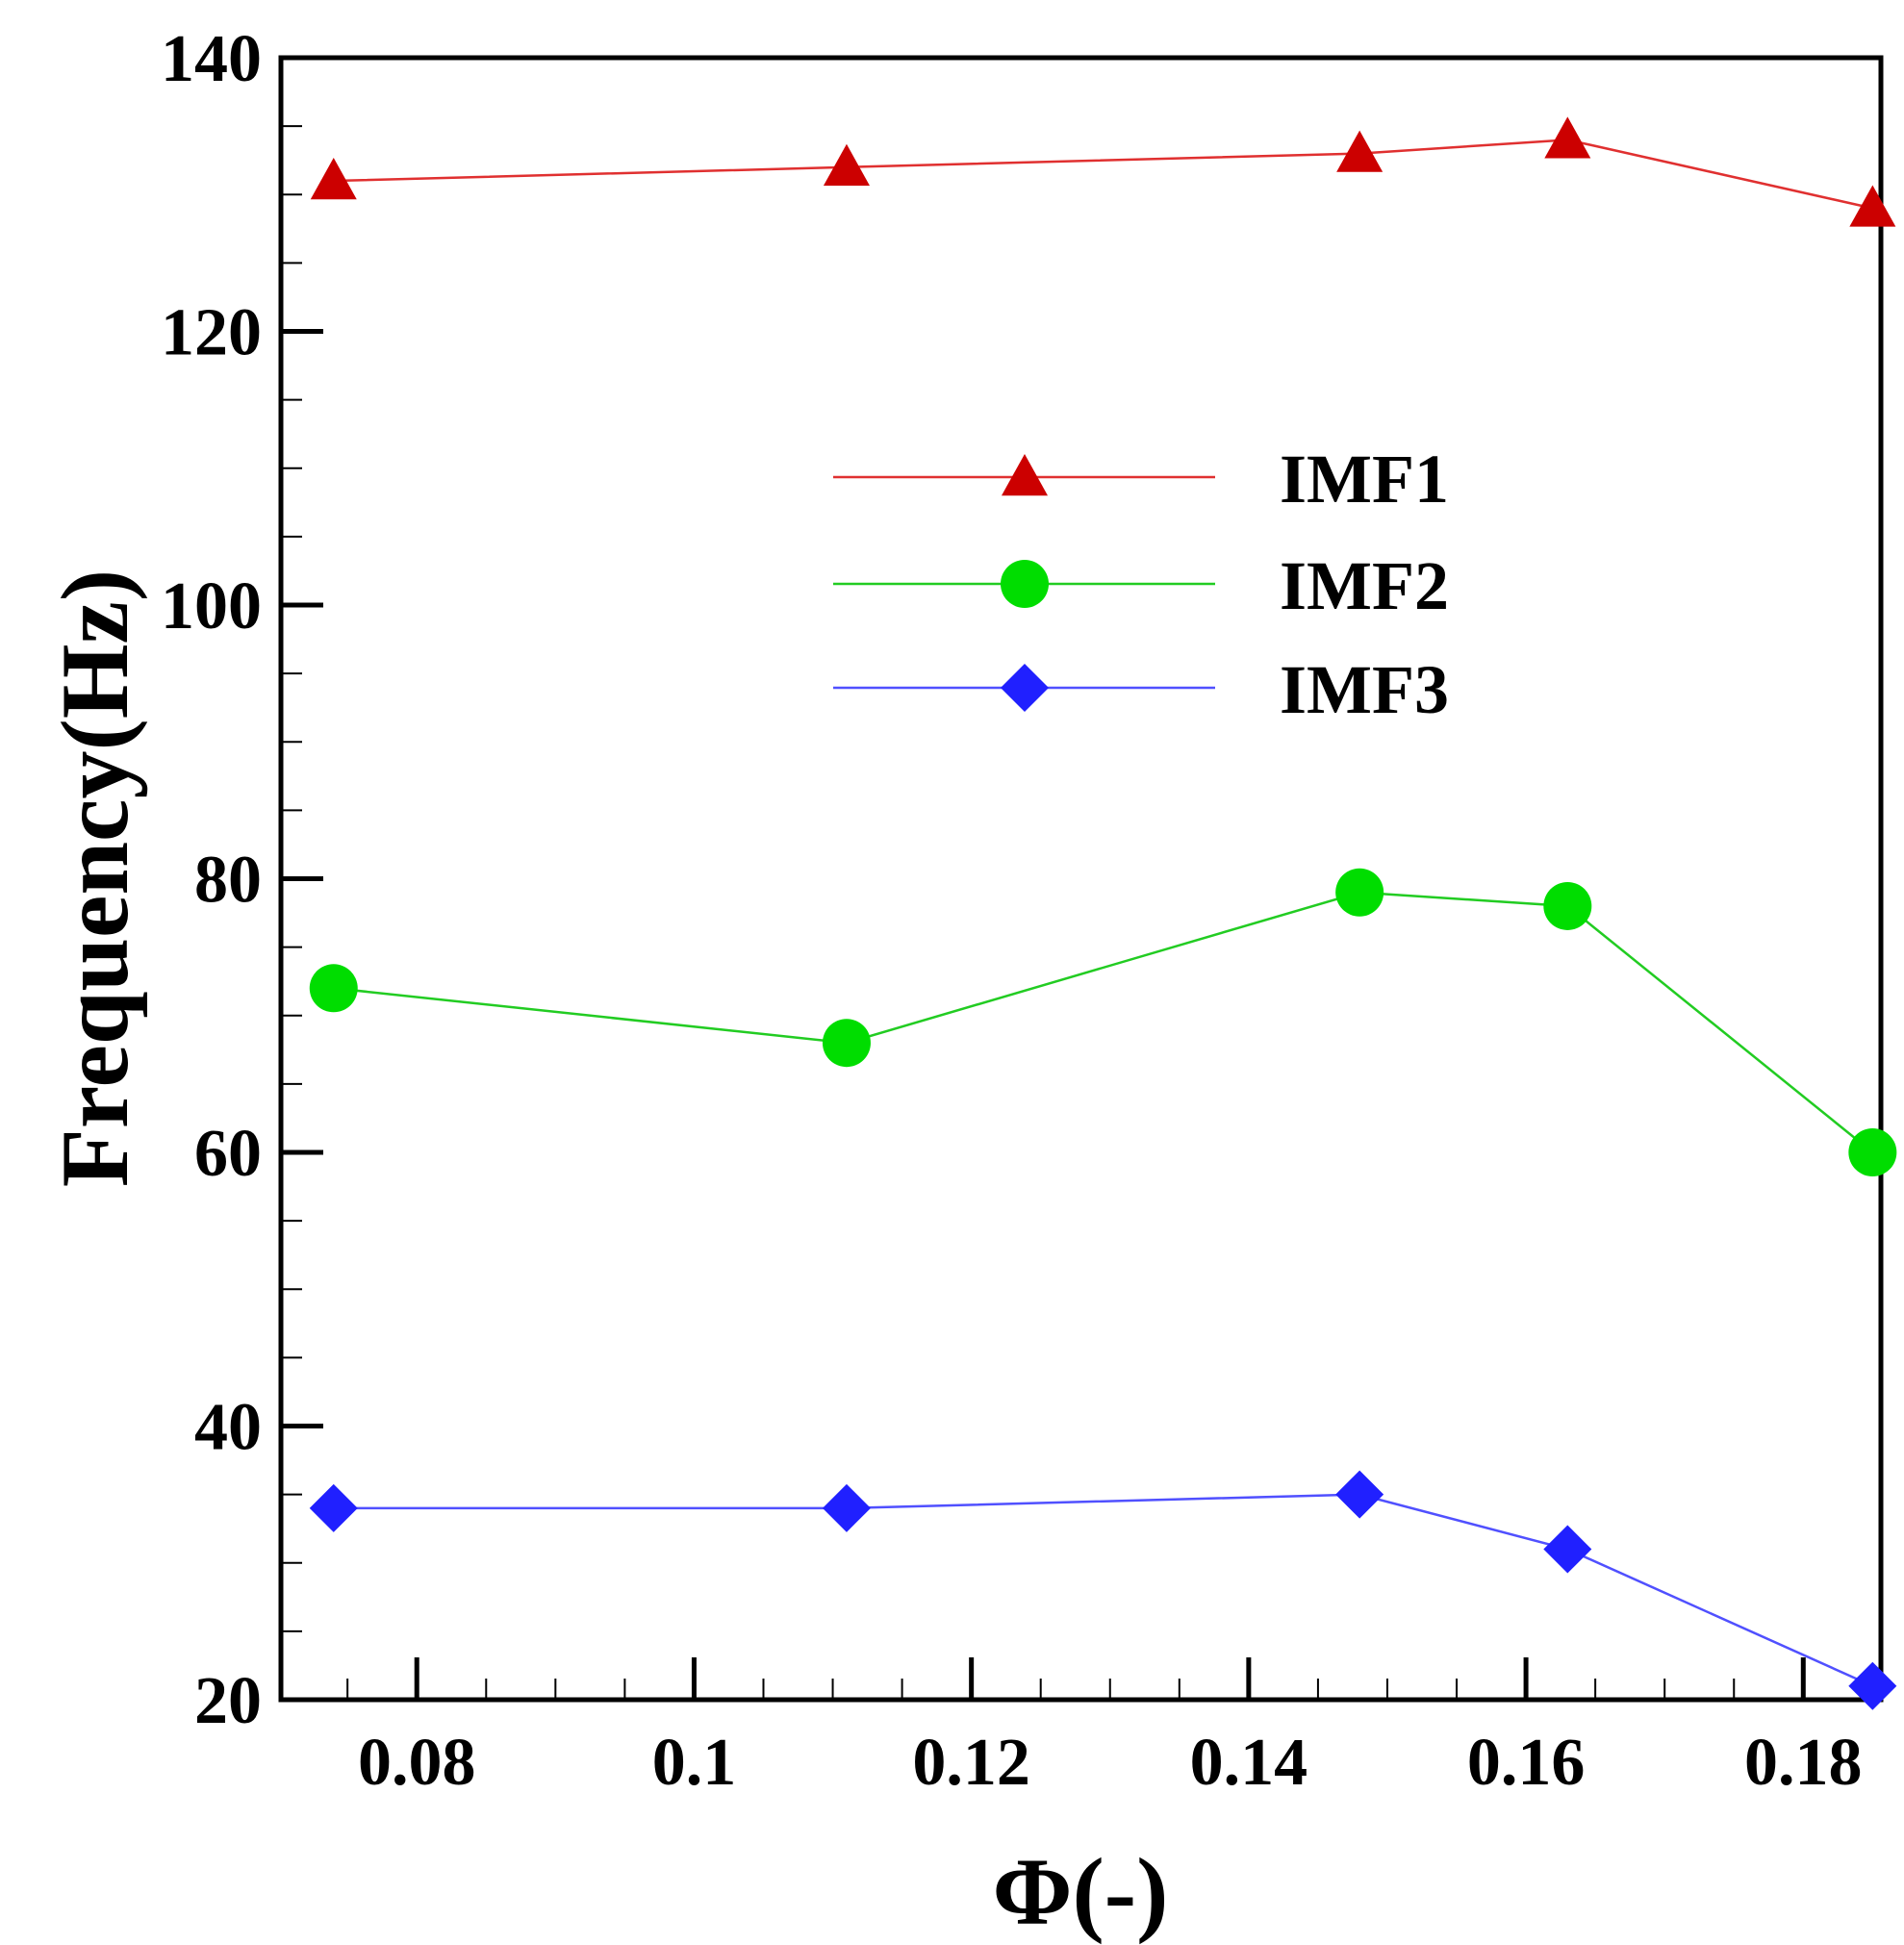 This screenshot has width=1904, height=1945. What do you see at coordinates (1364, 690) in the screenshot?
I see `legend-label-imf3: IMF3` at bounding box center [1364, 690].